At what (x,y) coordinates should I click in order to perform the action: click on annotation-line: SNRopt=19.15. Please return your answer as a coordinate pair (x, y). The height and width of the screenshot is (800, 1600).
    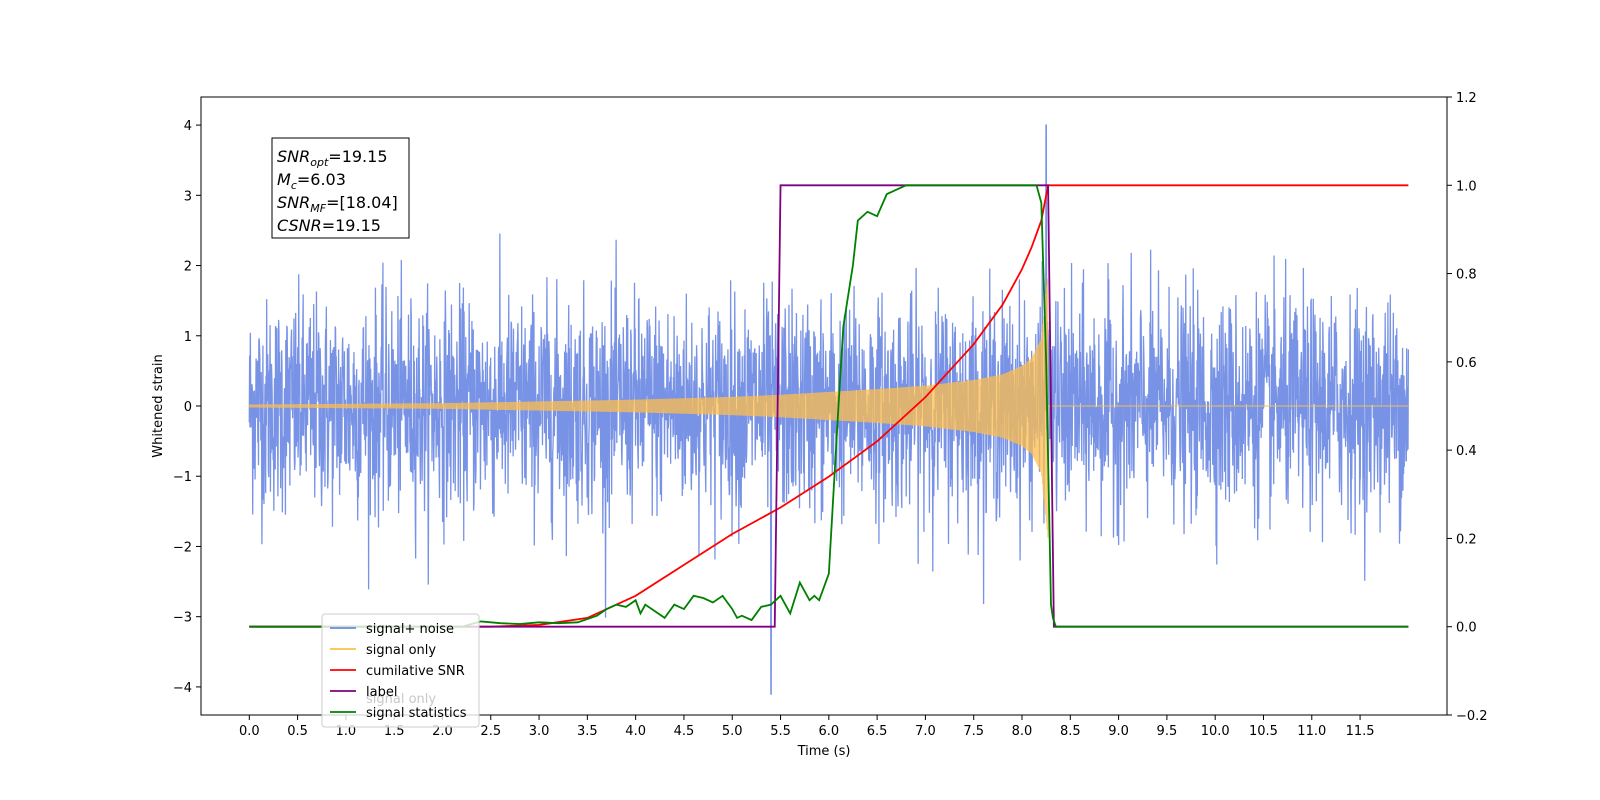
    Looking at the image, I should click on (332, 158).